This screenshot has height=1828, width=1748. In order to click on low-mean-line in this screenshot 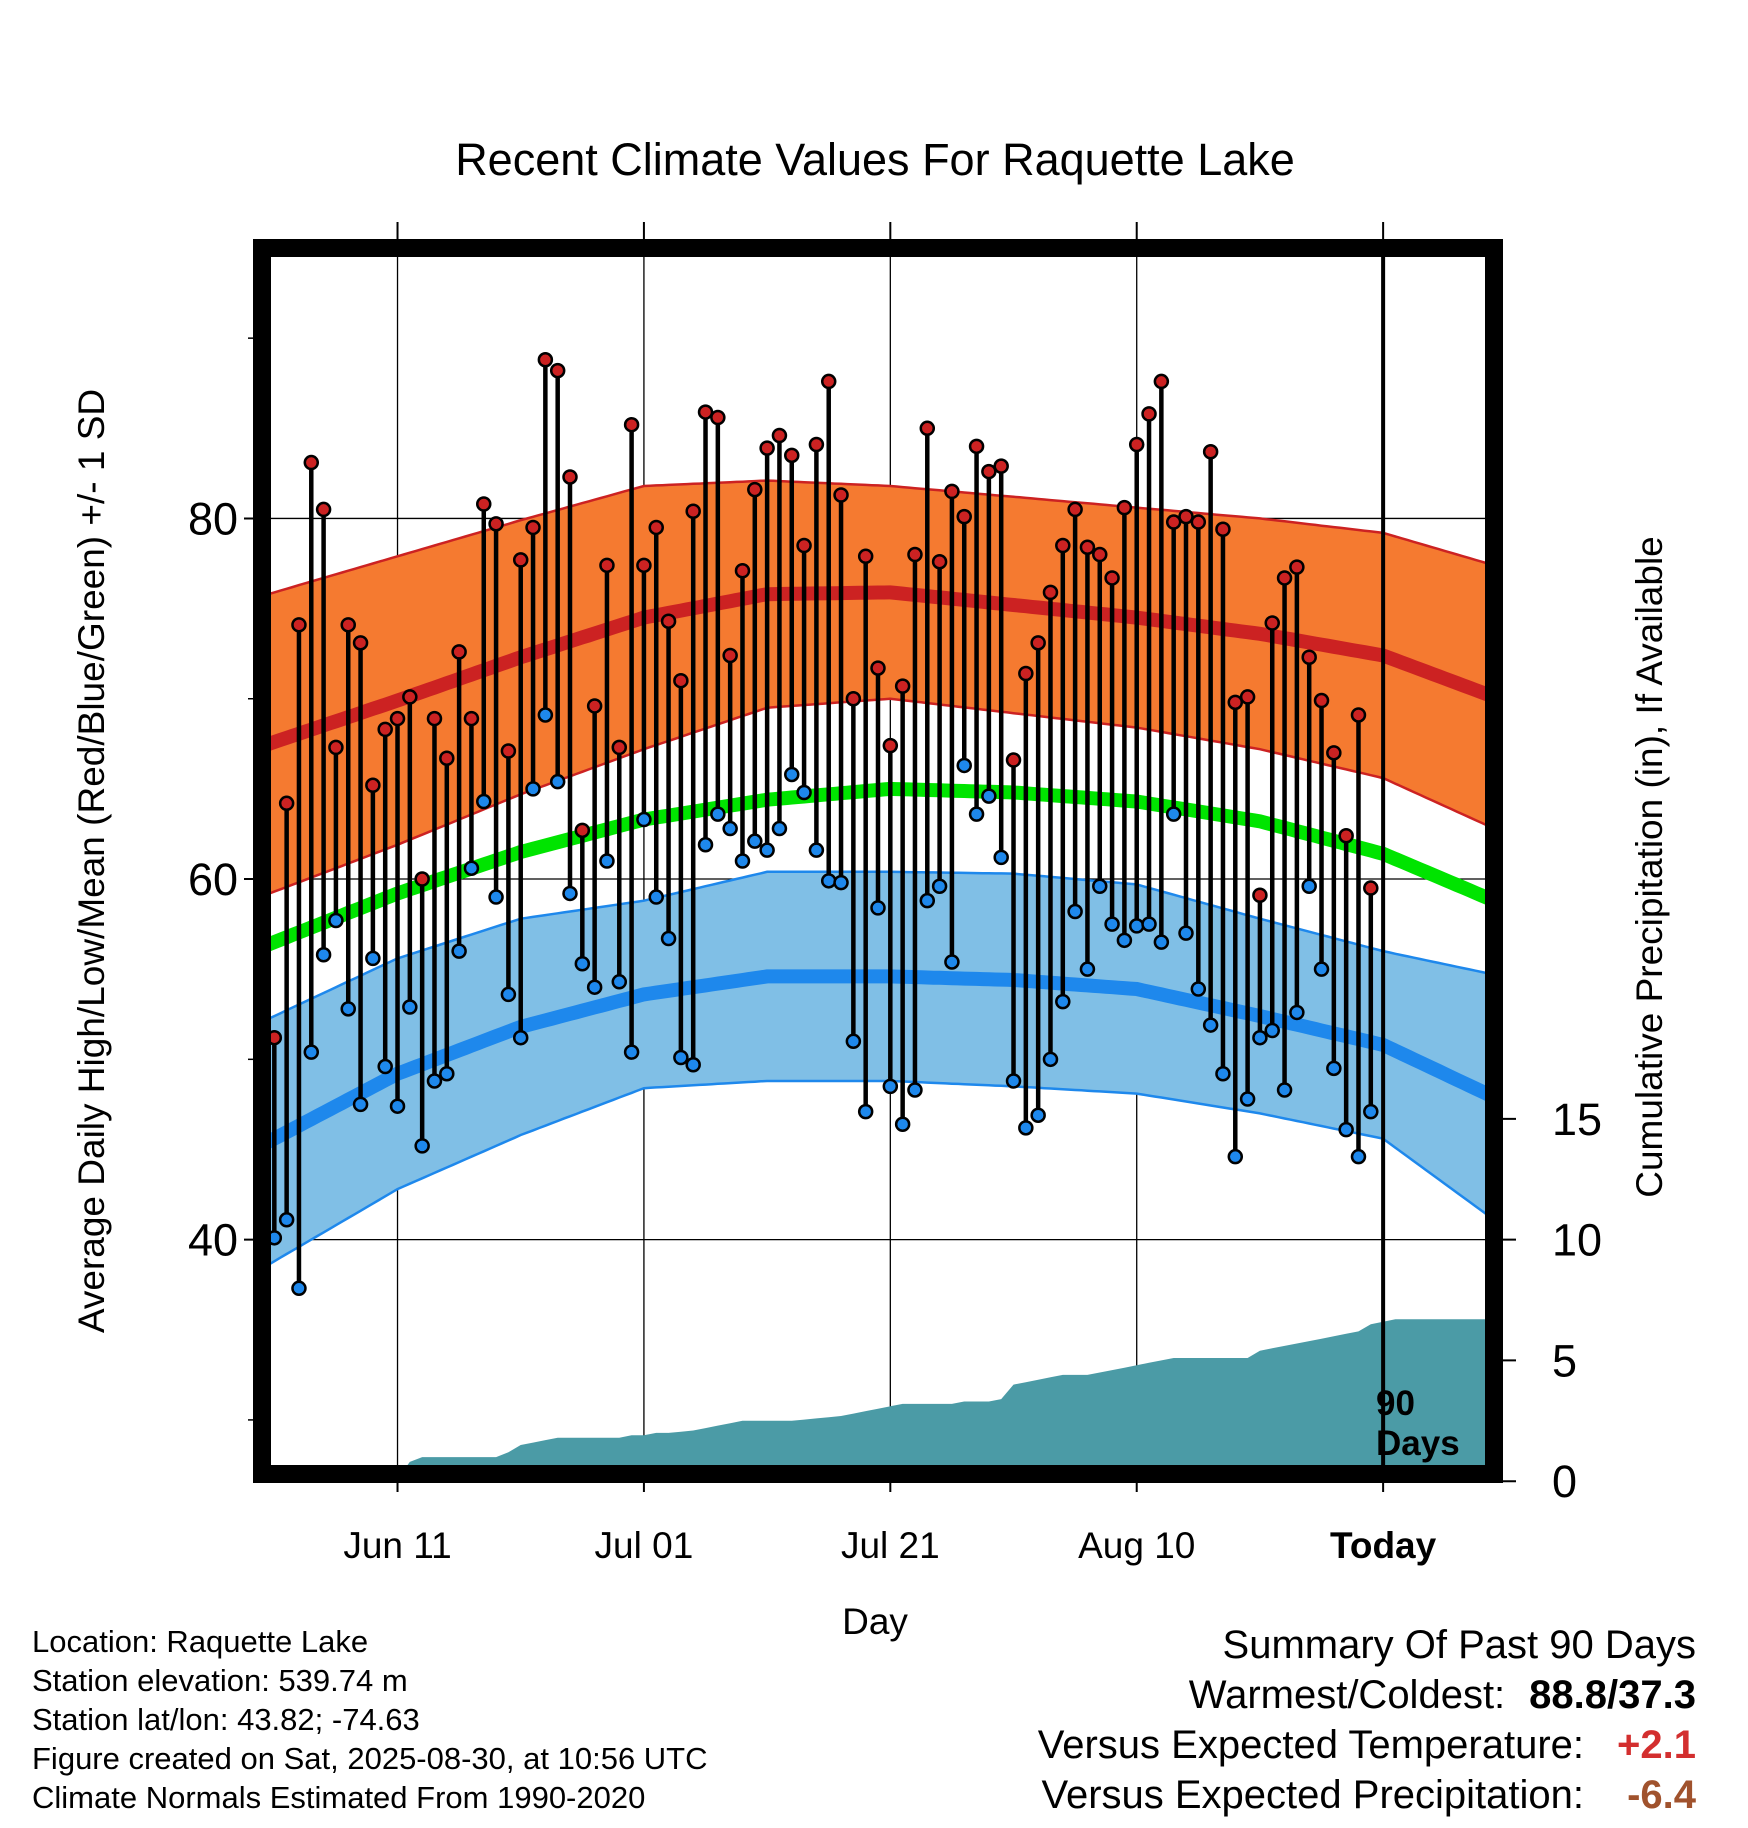, I will do `click(878, 1060)`.